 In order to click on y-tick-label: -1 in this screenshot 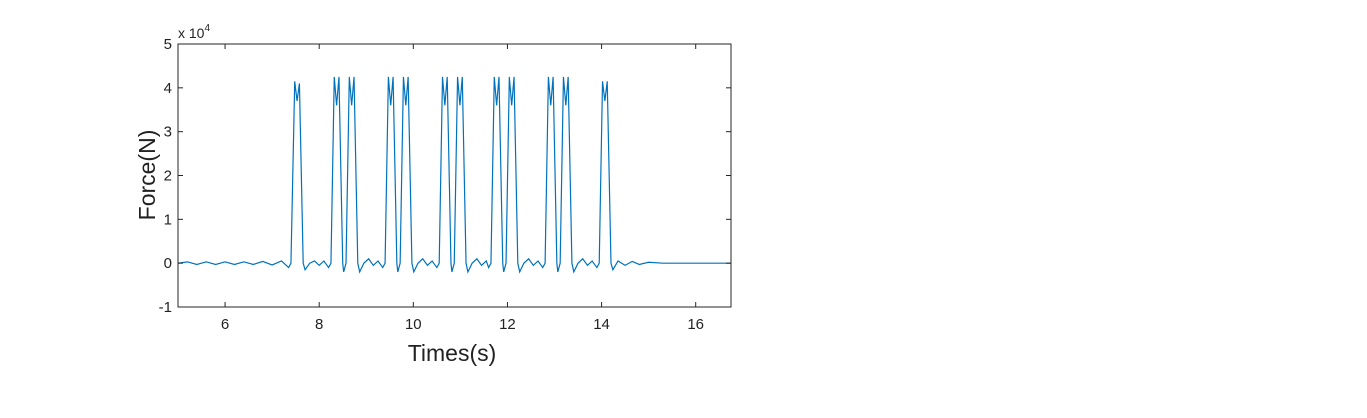, I will do `click(165, 307)`.